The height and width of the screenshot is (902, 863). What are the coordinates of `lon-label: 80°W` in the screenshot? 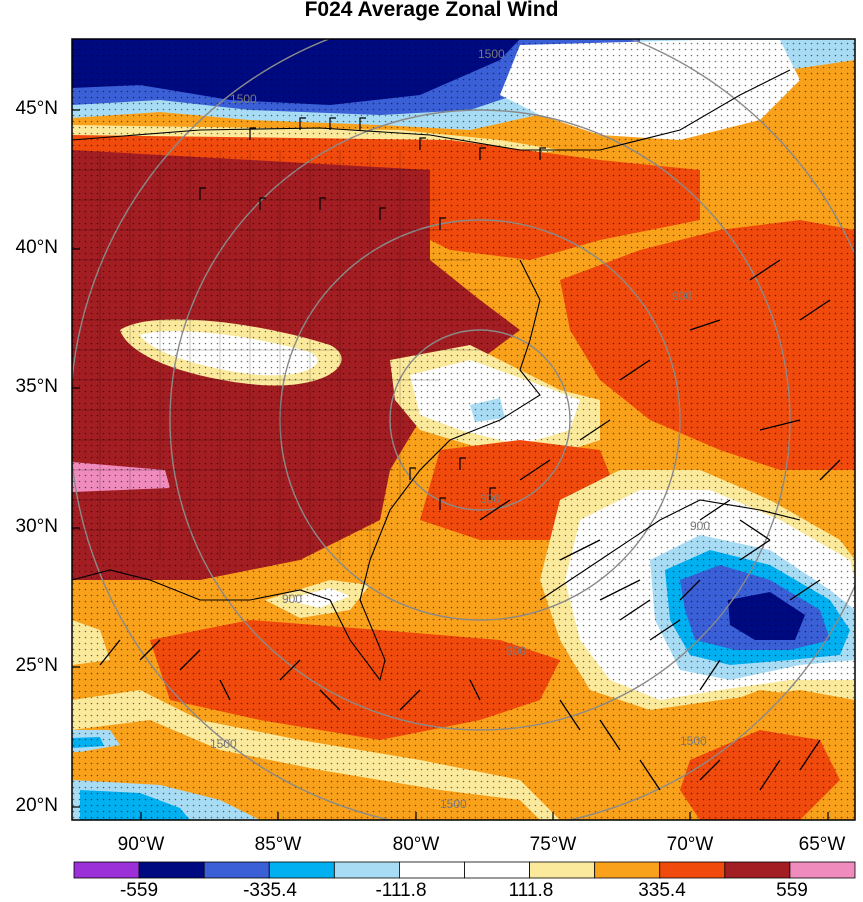 It's located at (416, 844).